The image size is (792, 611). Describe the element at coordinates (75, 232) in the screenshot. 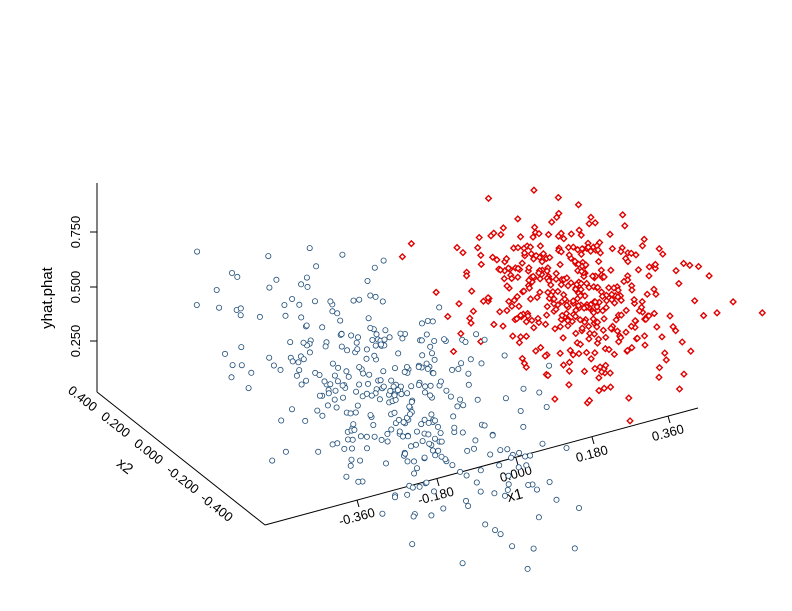

I see `z-tick-label: 0.750` at that location.